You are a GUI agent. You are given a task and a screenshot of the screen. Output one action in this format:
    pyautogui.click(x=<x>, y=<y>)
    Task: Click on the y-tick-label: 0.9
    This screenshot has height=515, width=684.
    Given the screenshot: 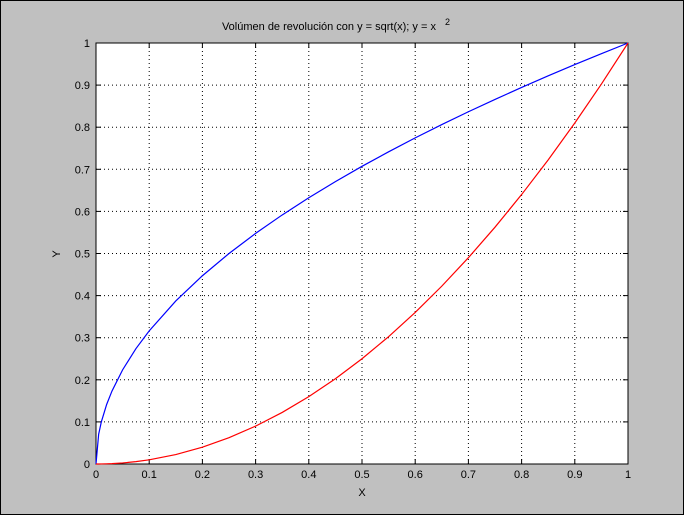 What is the action you would take?
    pyautogui.click(x=82, y=86)
    